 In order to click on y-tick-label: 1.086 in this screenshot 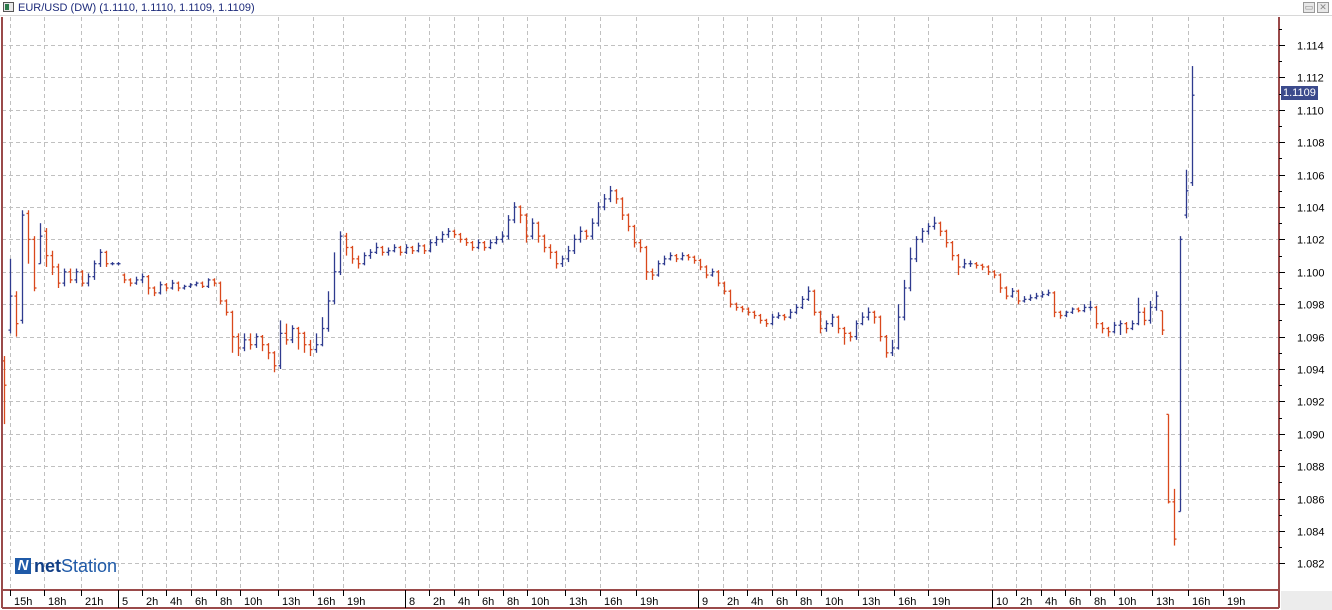, I will do `click(1311, 501)`.